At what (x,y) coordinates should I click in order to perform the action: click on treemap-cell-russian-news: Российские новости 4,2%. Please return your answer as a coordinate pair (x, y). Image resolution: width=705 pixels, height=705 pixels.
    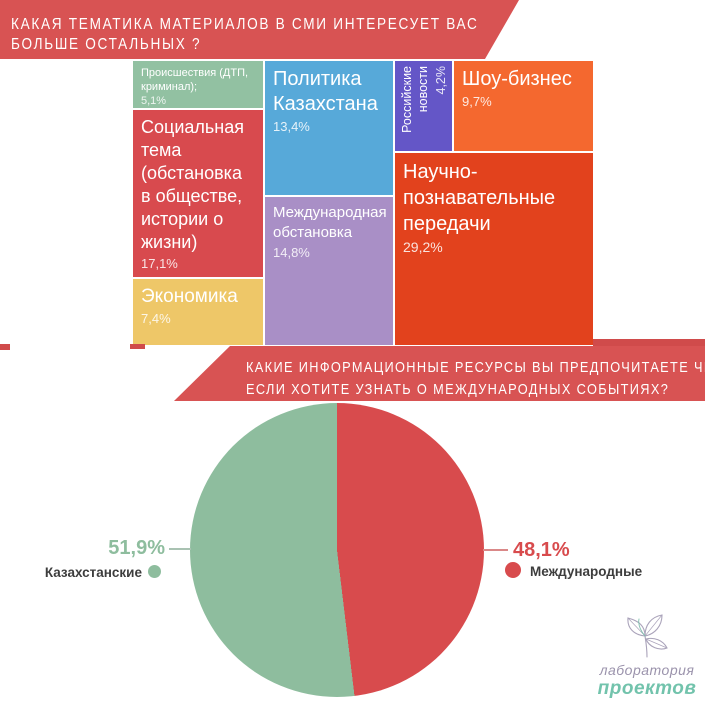
    Looking at the image, I should click on (423, 106).